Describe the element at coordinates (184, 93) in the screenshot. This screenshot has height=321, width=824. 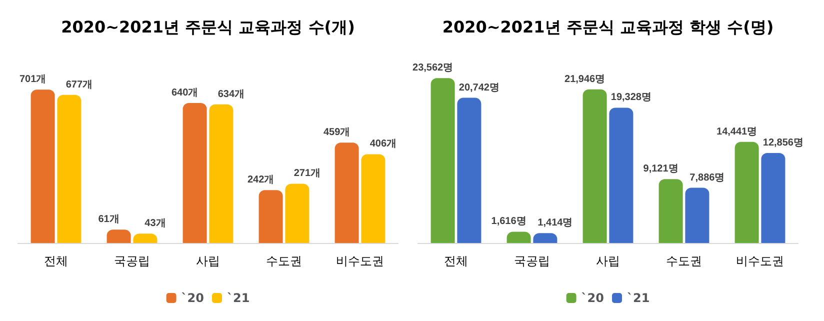
I see `data-label: 640개` at that location.